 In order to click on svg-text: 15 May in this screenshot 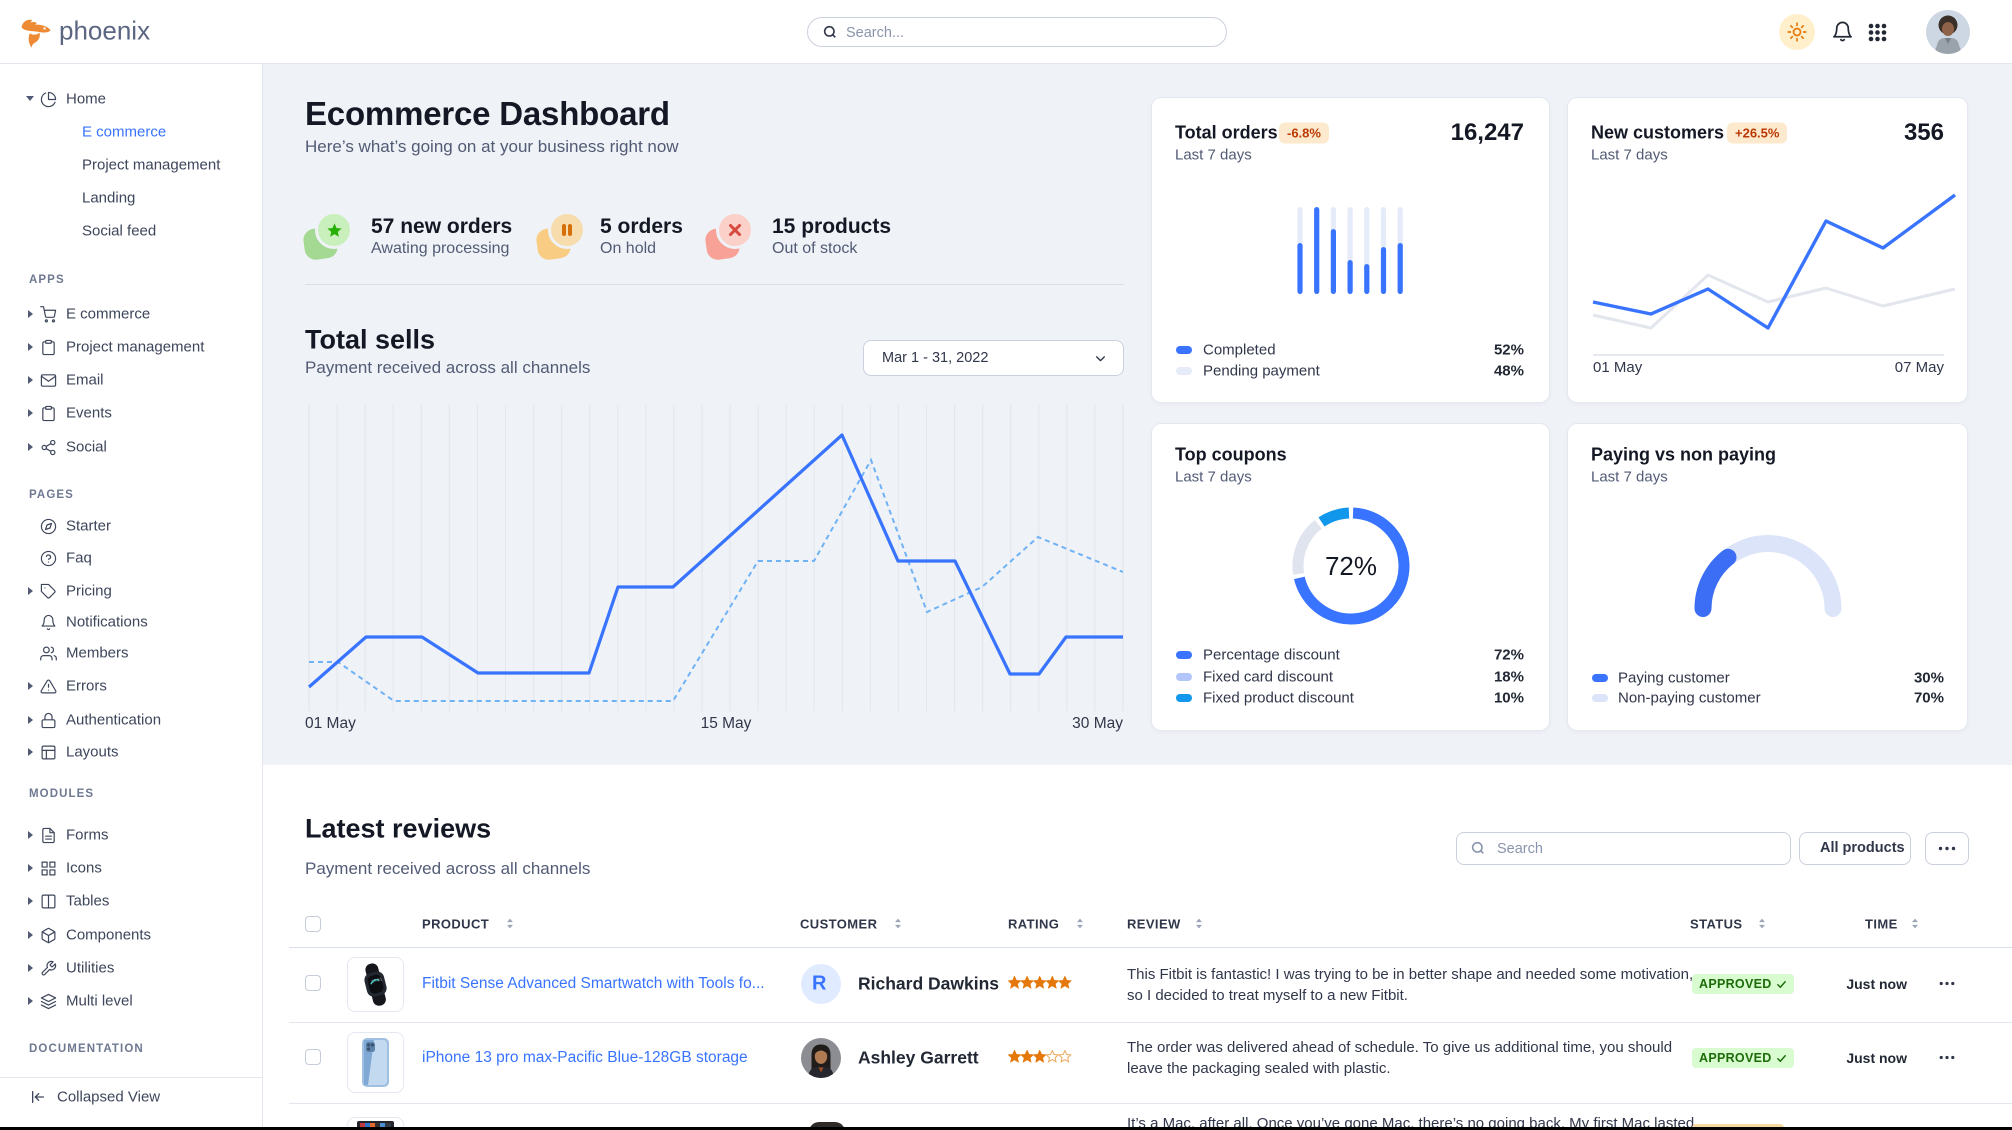, I will do `click(726, 723)`.